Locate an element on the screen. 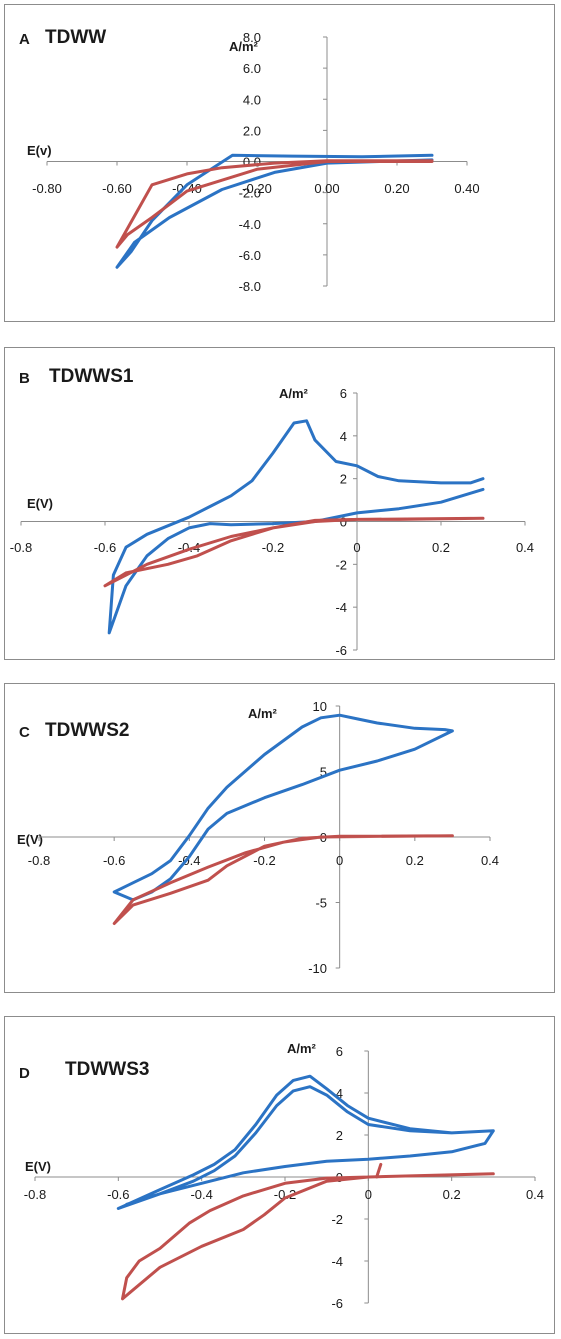  y-tick-label: -6.0 is located at coordinates (250, 255).